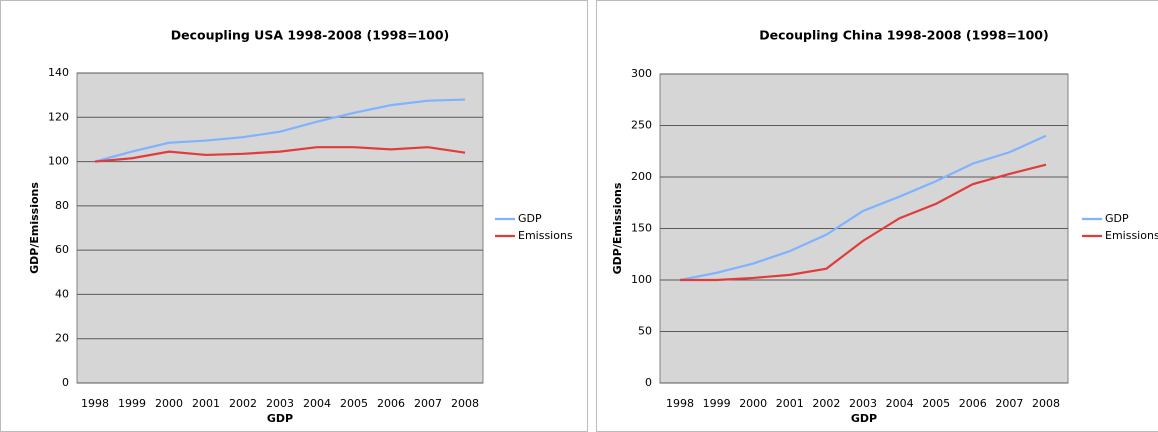  Describe the element at coordinates (641, 176) in the screenshot. I see `y-tick-label: 200` at that location.